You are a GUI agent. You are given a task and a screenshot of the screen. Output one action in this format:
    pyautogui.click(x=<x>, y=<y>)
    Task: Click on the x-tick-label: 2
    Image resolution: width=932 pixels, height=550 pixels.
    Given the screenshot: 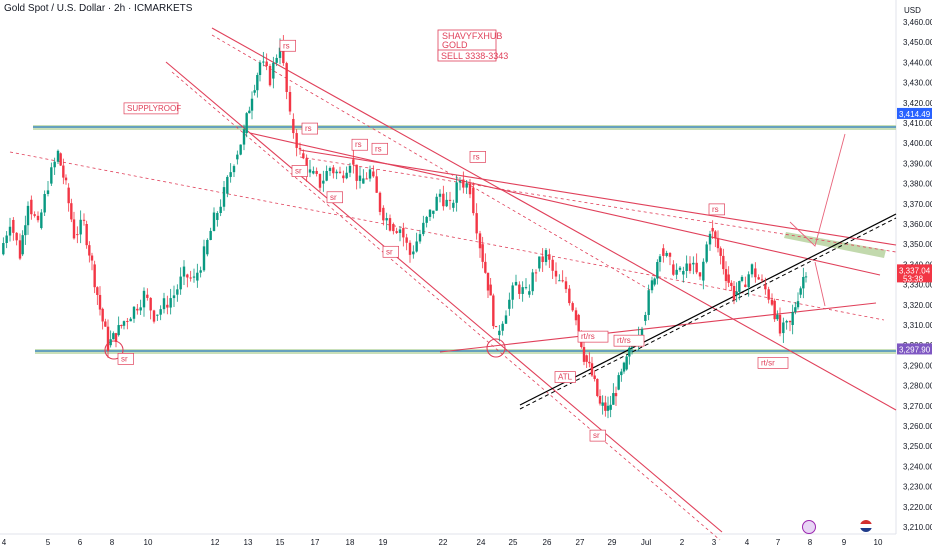 What is the action you would take?
    pyautogui.click(x=682, y=542)
    